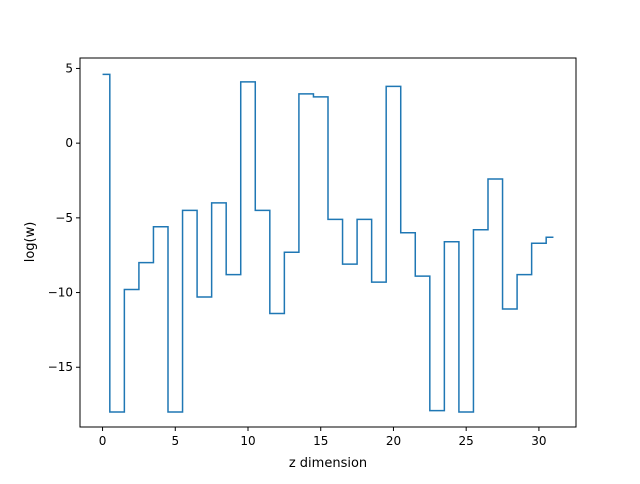 This screenshot has width=640, height=484. Describe the element at coordinates (60, 293) in the screenshot. I see `y-tick-label: −10` at that location.